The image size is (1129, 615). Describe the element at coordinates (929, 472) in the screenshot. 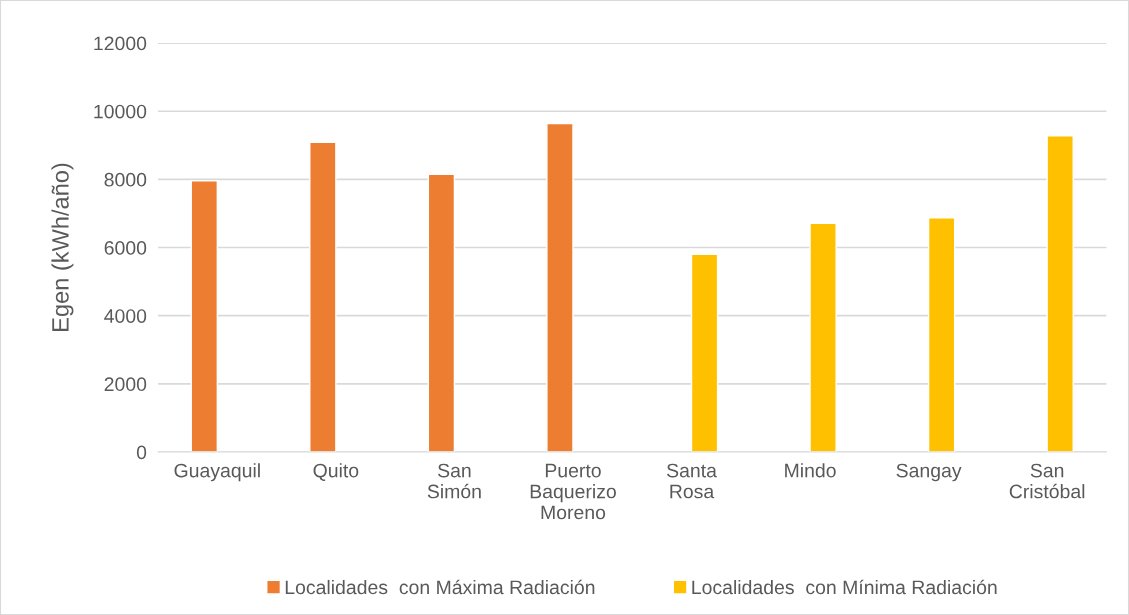

I see `x-tick-label: Sangay` at that location.